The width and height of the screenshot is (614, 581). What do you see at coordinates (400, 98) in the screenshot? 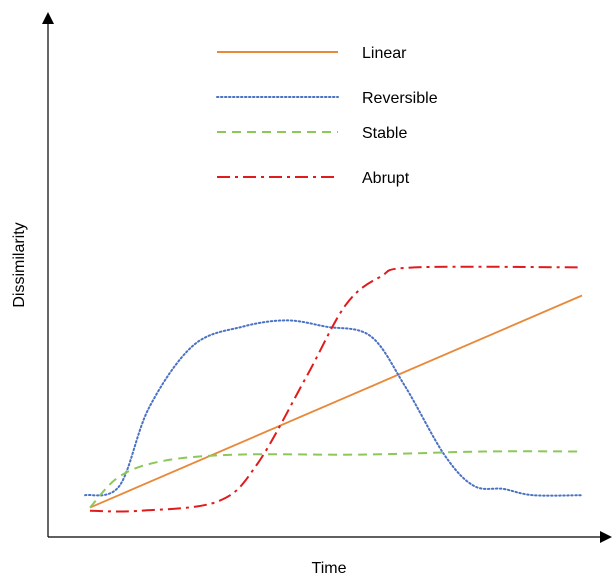
I see `legend-label-reversible: Reversible` at bounding box center [400, 98].